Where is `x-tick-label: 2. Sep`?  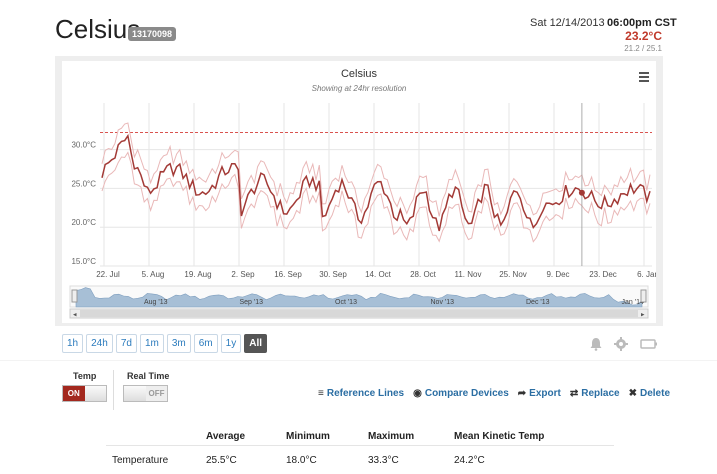 x-tick-label: 2. Sep is located at coordinates (243, 274).